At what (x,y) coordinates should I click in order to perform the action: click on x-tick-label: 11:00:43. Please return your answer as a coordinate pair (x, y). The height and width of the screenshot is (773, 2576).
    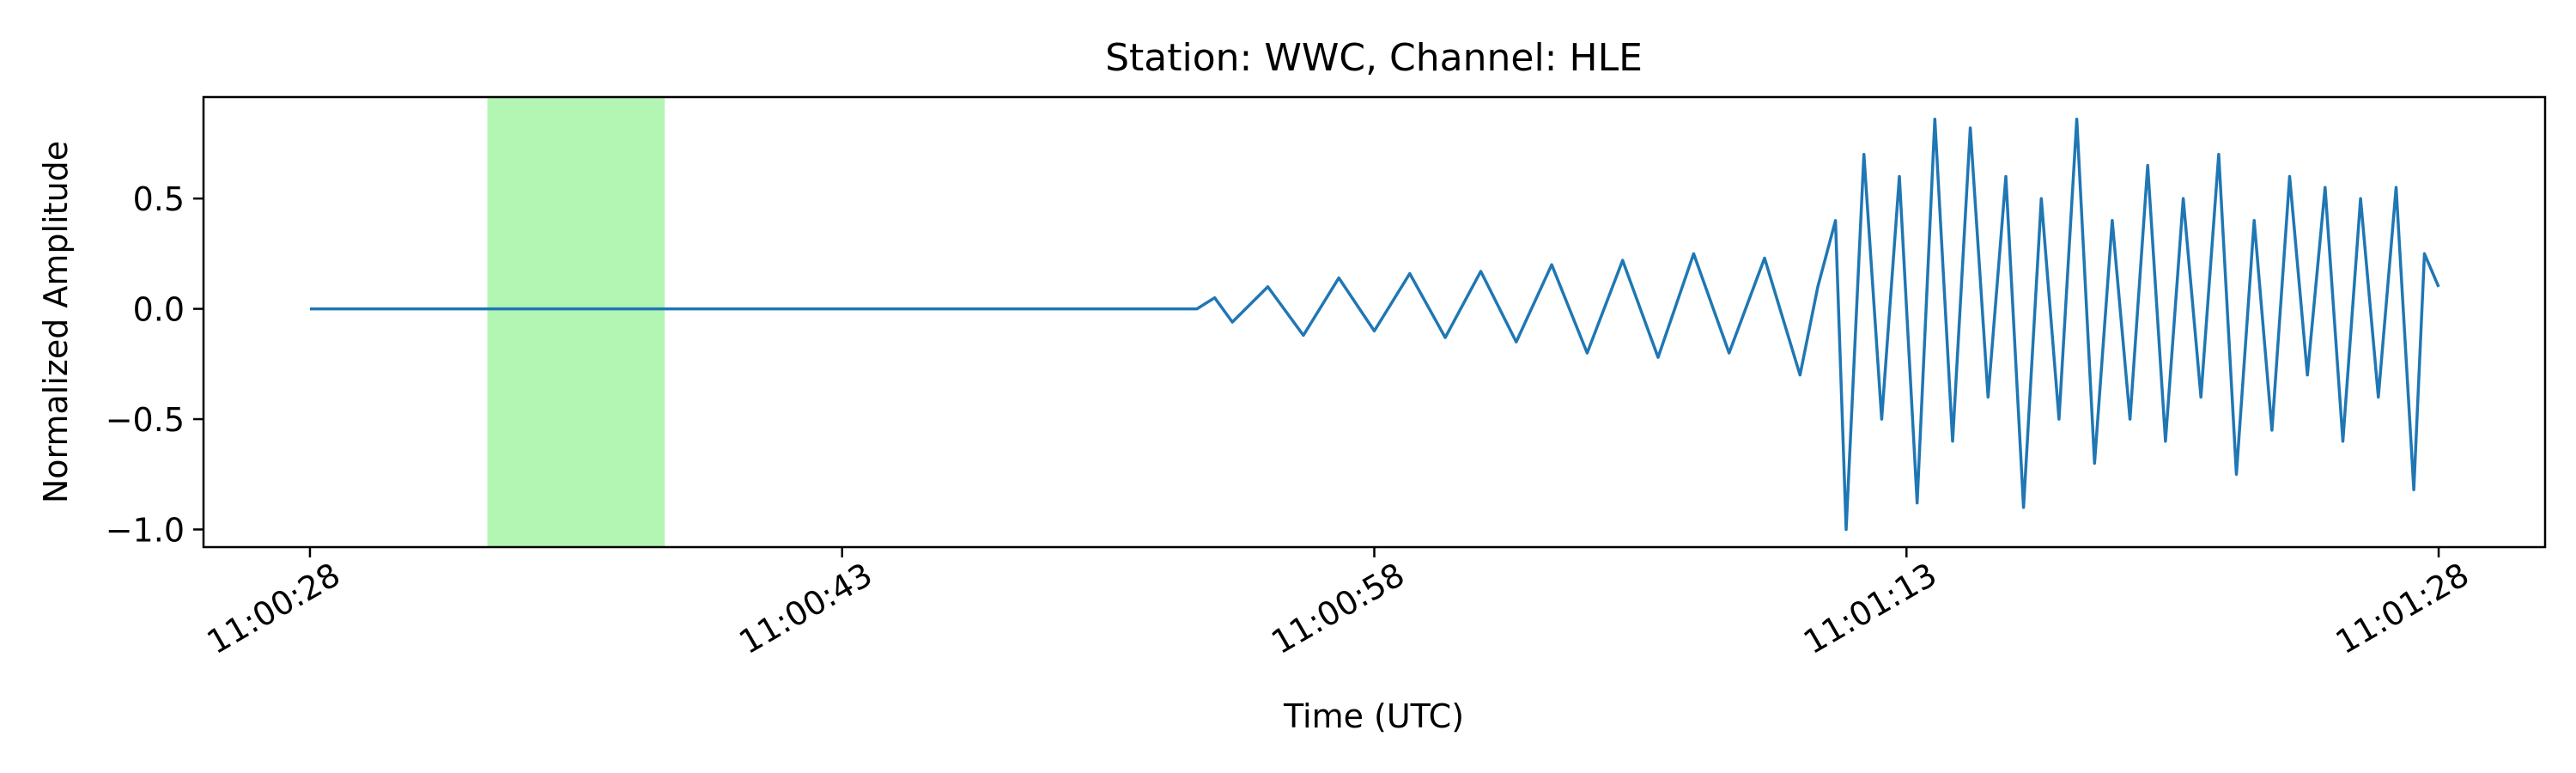
    Looking at the image, I should click on (805, 608).